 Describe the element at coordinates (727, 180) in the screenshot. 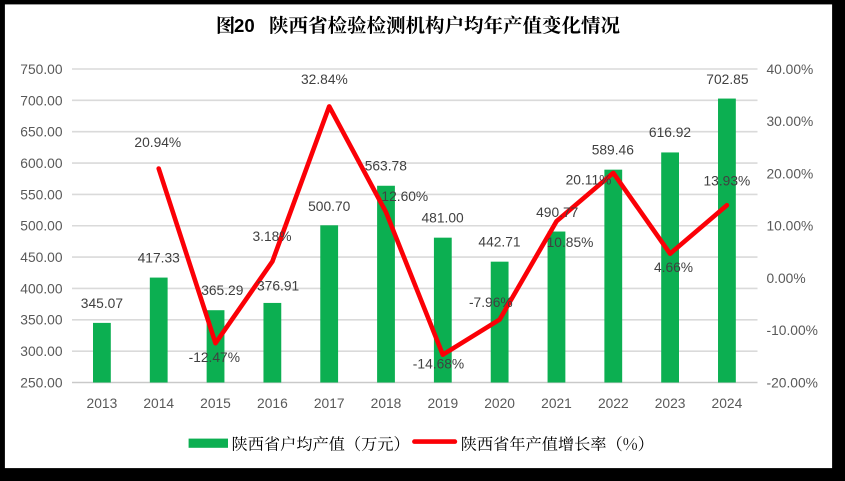

I see `svg-text: 13.93%` at that location.